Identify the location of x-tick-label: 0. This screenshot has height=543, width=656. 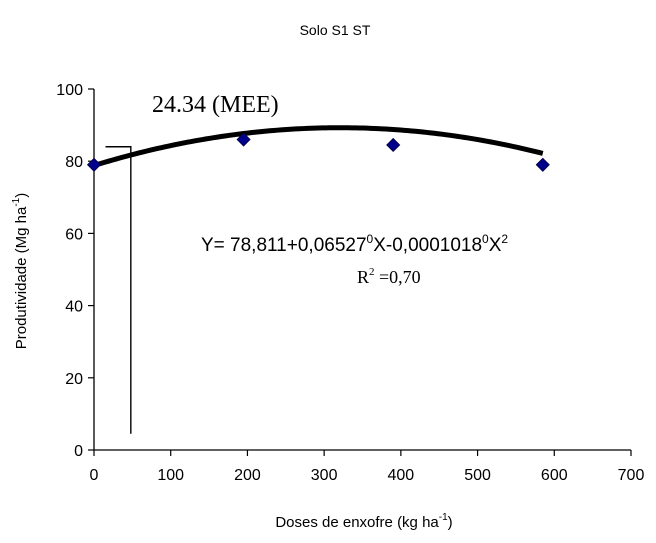
(94, 475).